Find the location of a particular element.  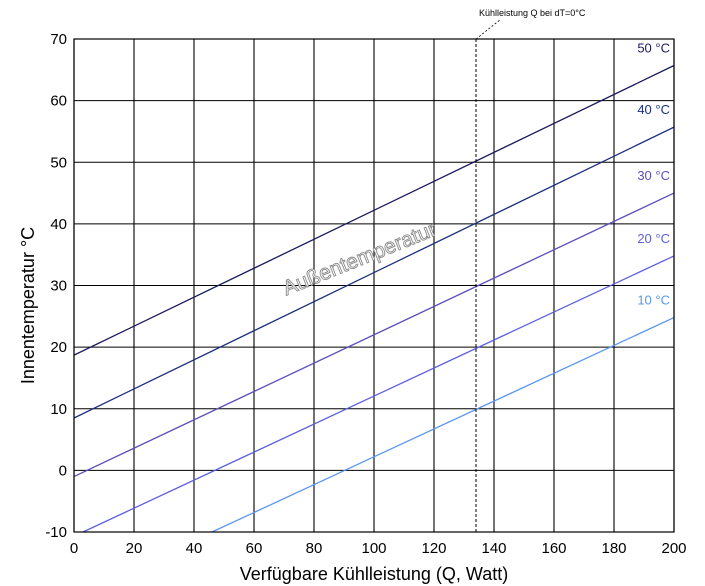

y-tick-label: 40 is located at coordinates (58, 224).